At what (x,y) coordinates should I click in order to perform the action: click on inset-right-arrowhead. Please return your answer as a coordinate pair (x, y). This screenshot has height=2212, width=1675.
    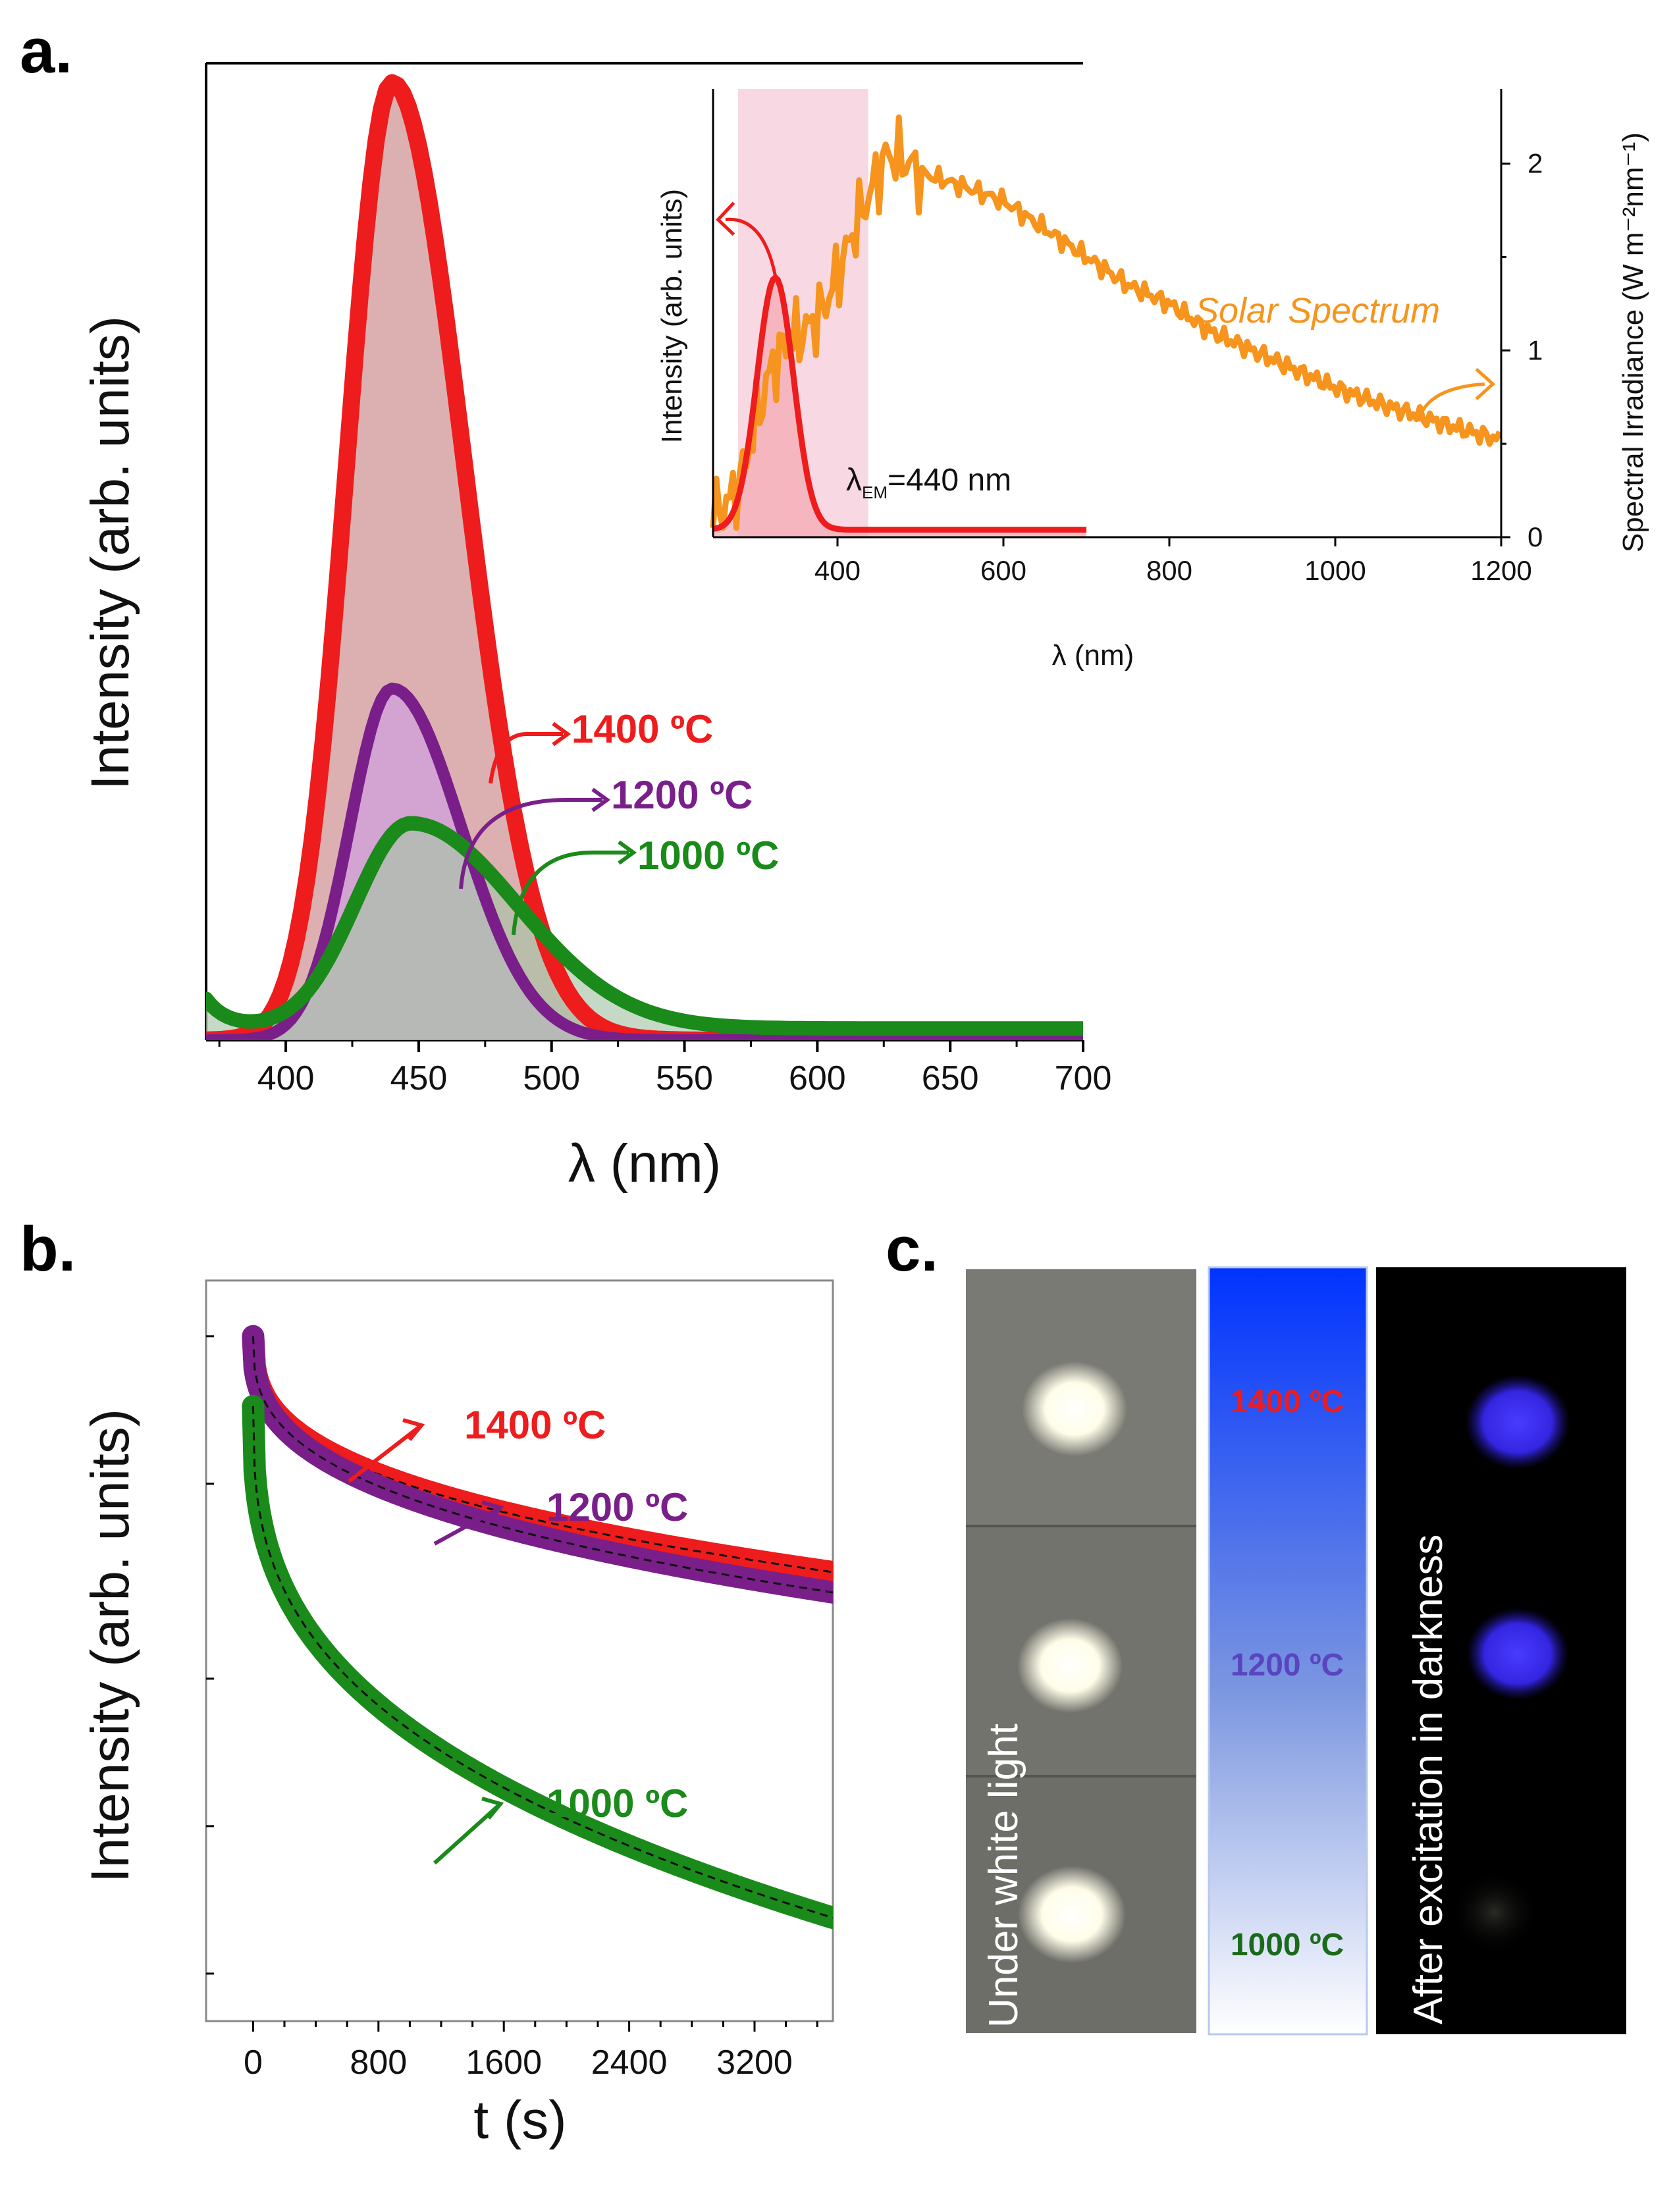
    Looking at the image, I should click on (1486, 384).